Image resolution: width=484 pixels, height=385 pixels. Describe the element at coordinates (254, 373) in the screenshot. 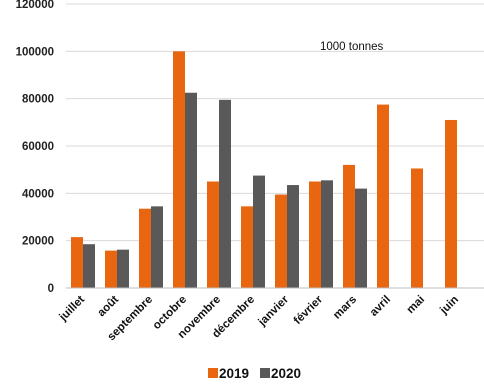

I see `legend: 2019 2020` at that location.